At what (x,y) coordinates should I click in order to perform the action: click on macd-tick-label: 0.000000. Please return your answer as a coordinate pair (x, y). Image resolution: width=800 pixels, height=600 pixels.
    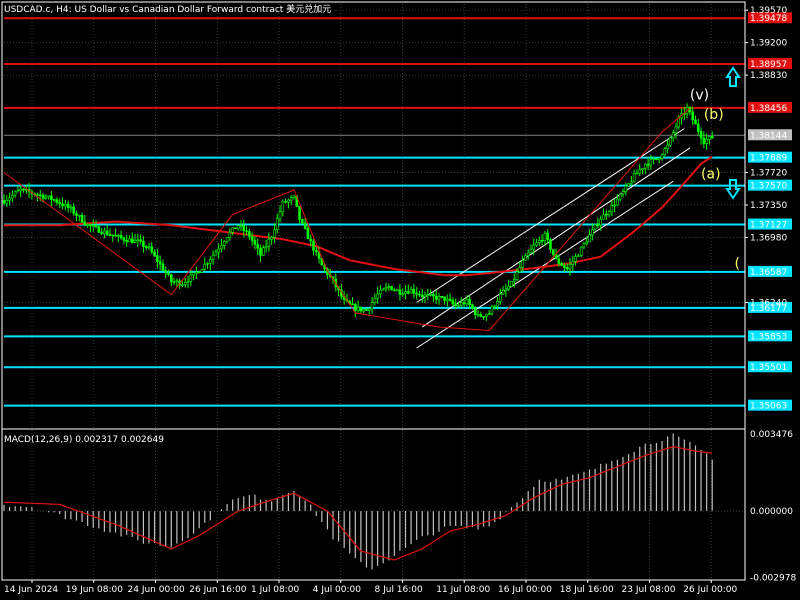
    Looking at the image, I should click on (771, 512).